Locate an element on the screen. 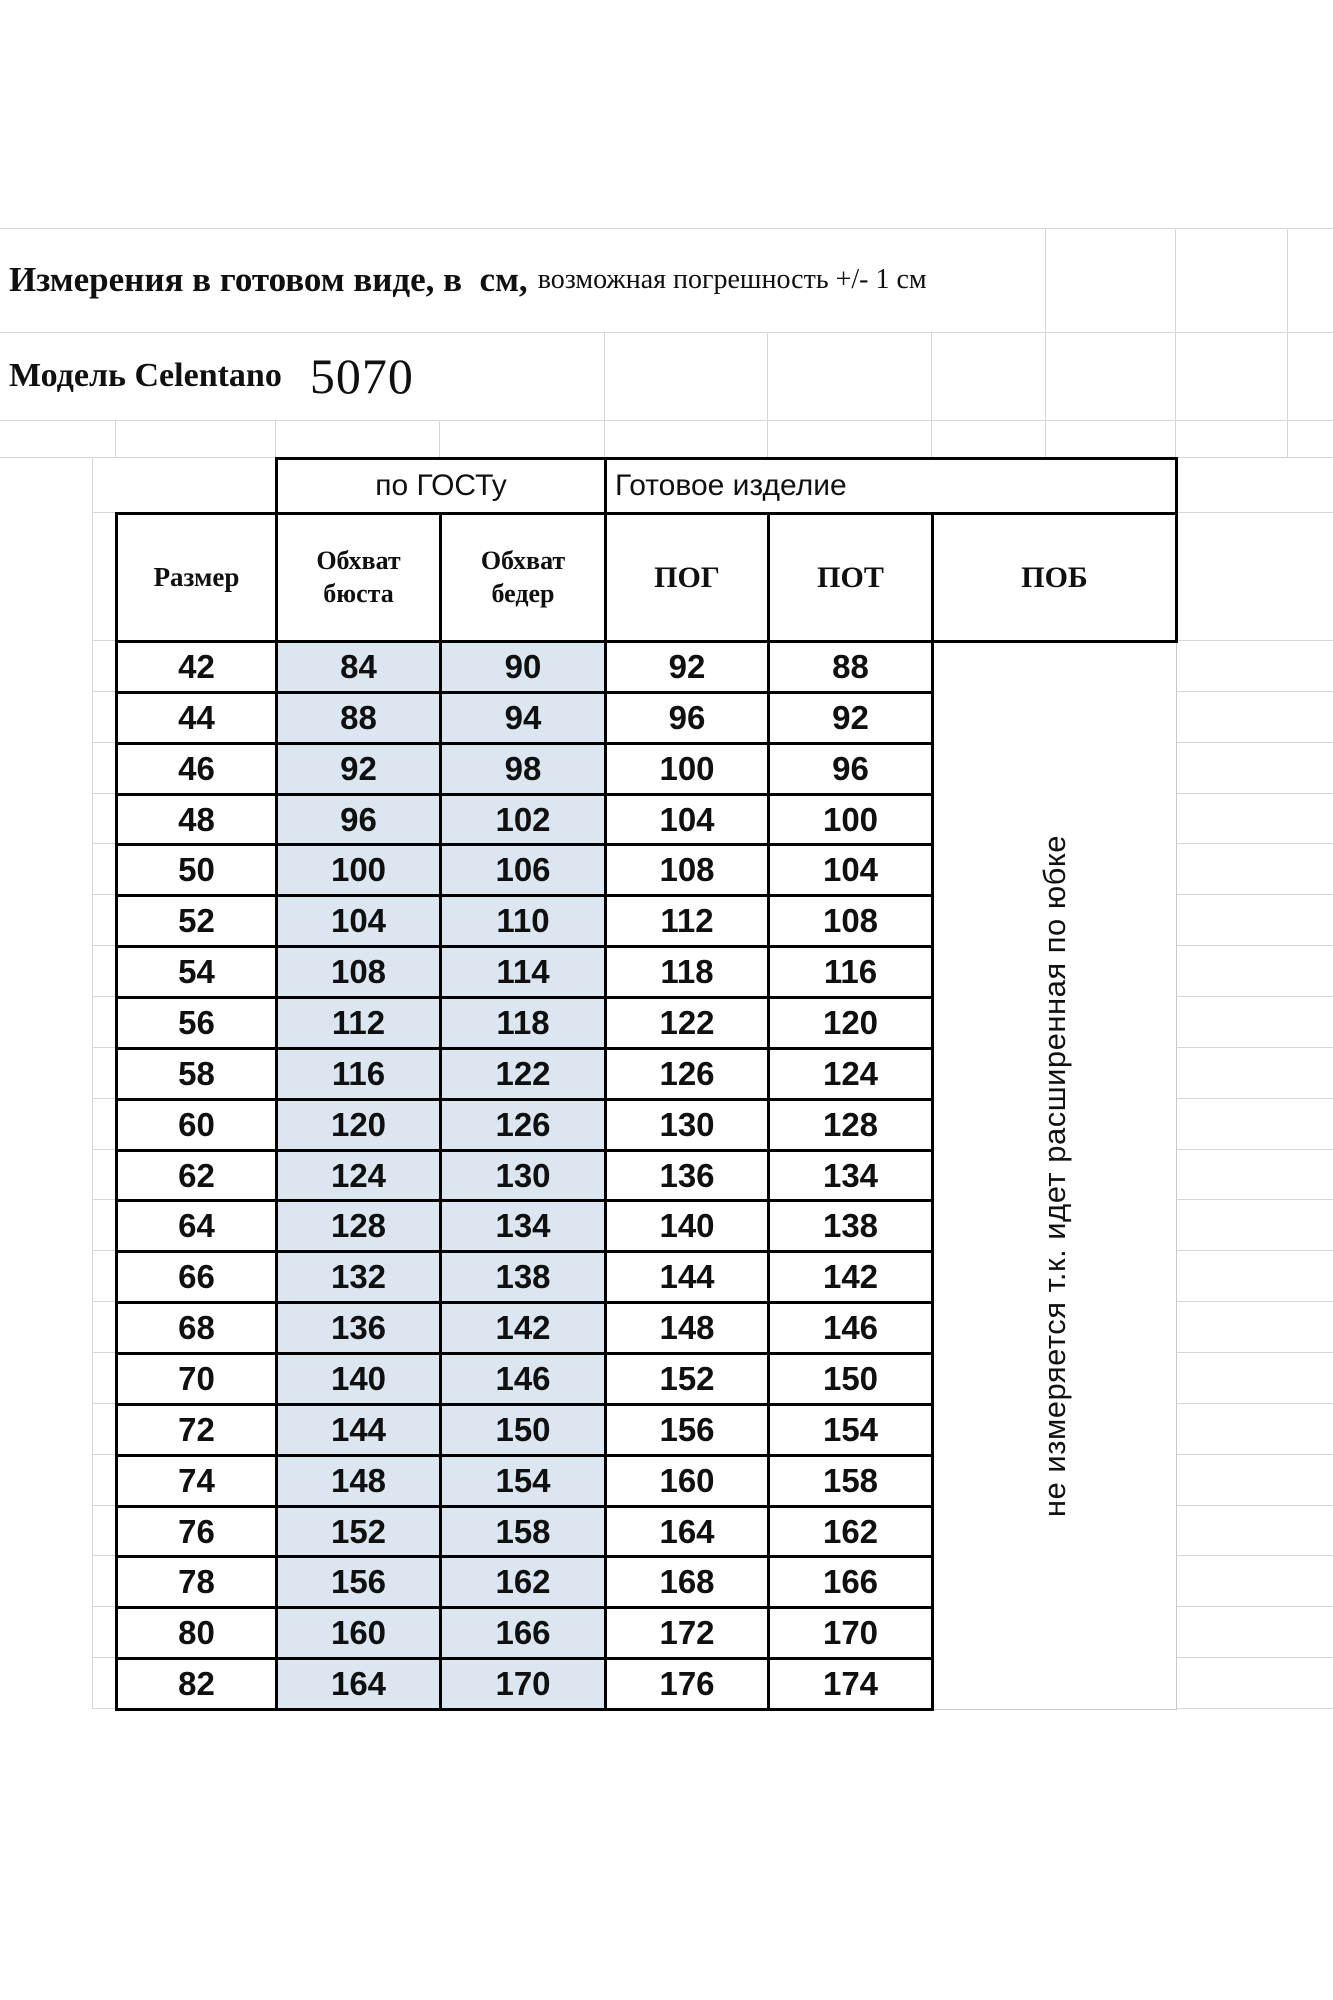  band-ready-cell: Готовое изделие is located at coordinates (891, 486).